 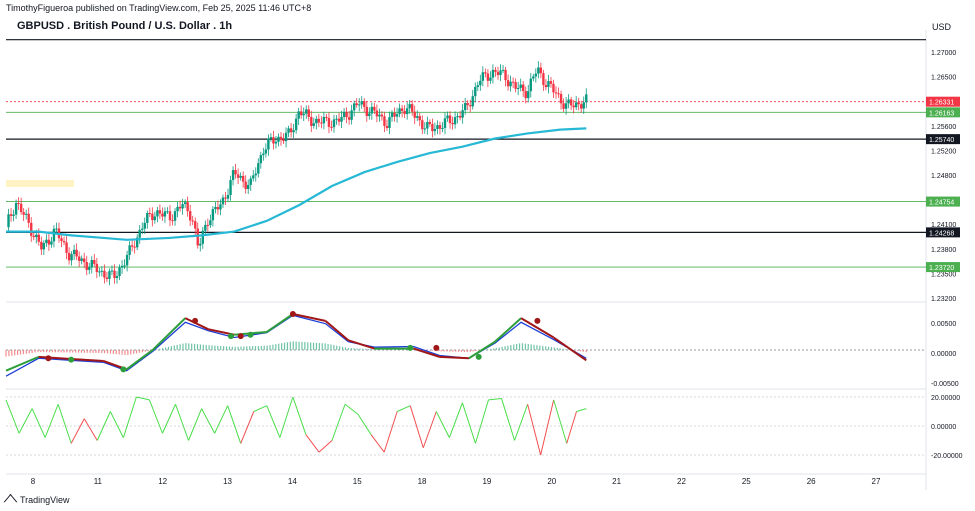 What do you see at coordinates (943, 354) in the screenshot?
I see `oscillator-tick-label: 0.00000` at bounding box center [943, 354].